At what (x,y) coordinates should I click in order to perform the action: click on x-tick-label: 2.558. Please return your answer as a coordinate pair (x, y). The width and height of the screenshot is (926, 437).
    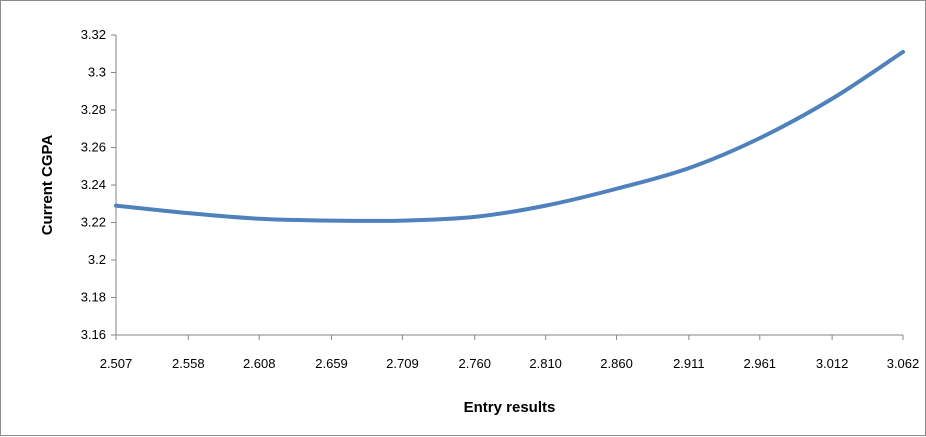
    Looking at the image, I should click on (188, 363).